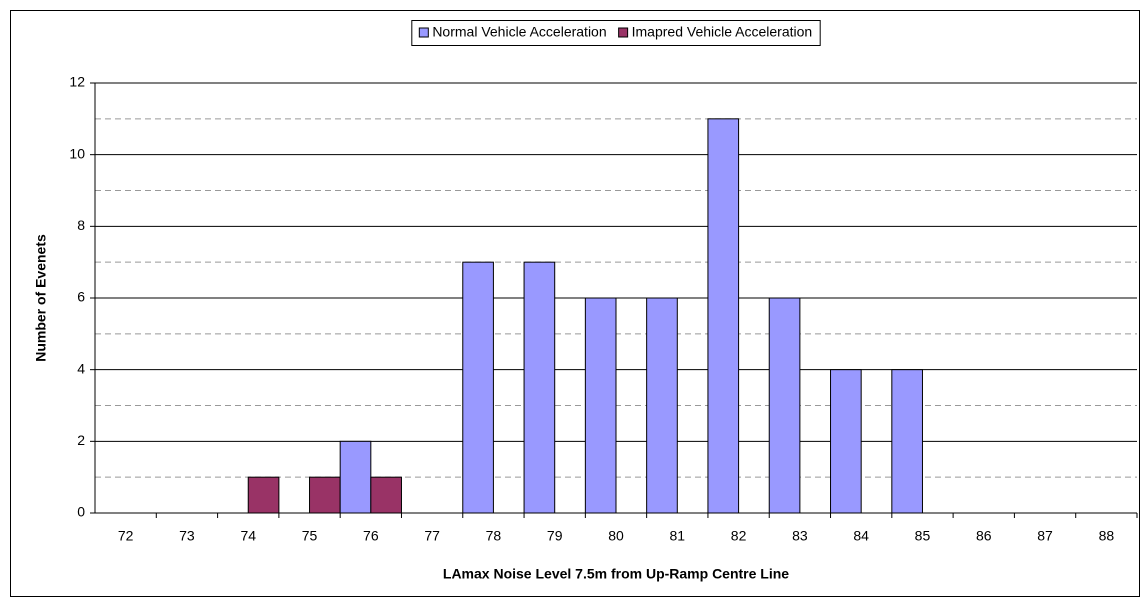 This screenshot has width=1141, height=598. Describe the element at coordinates (187, 536) in the screenshot. I see `x-tick-label: 73` at that location.